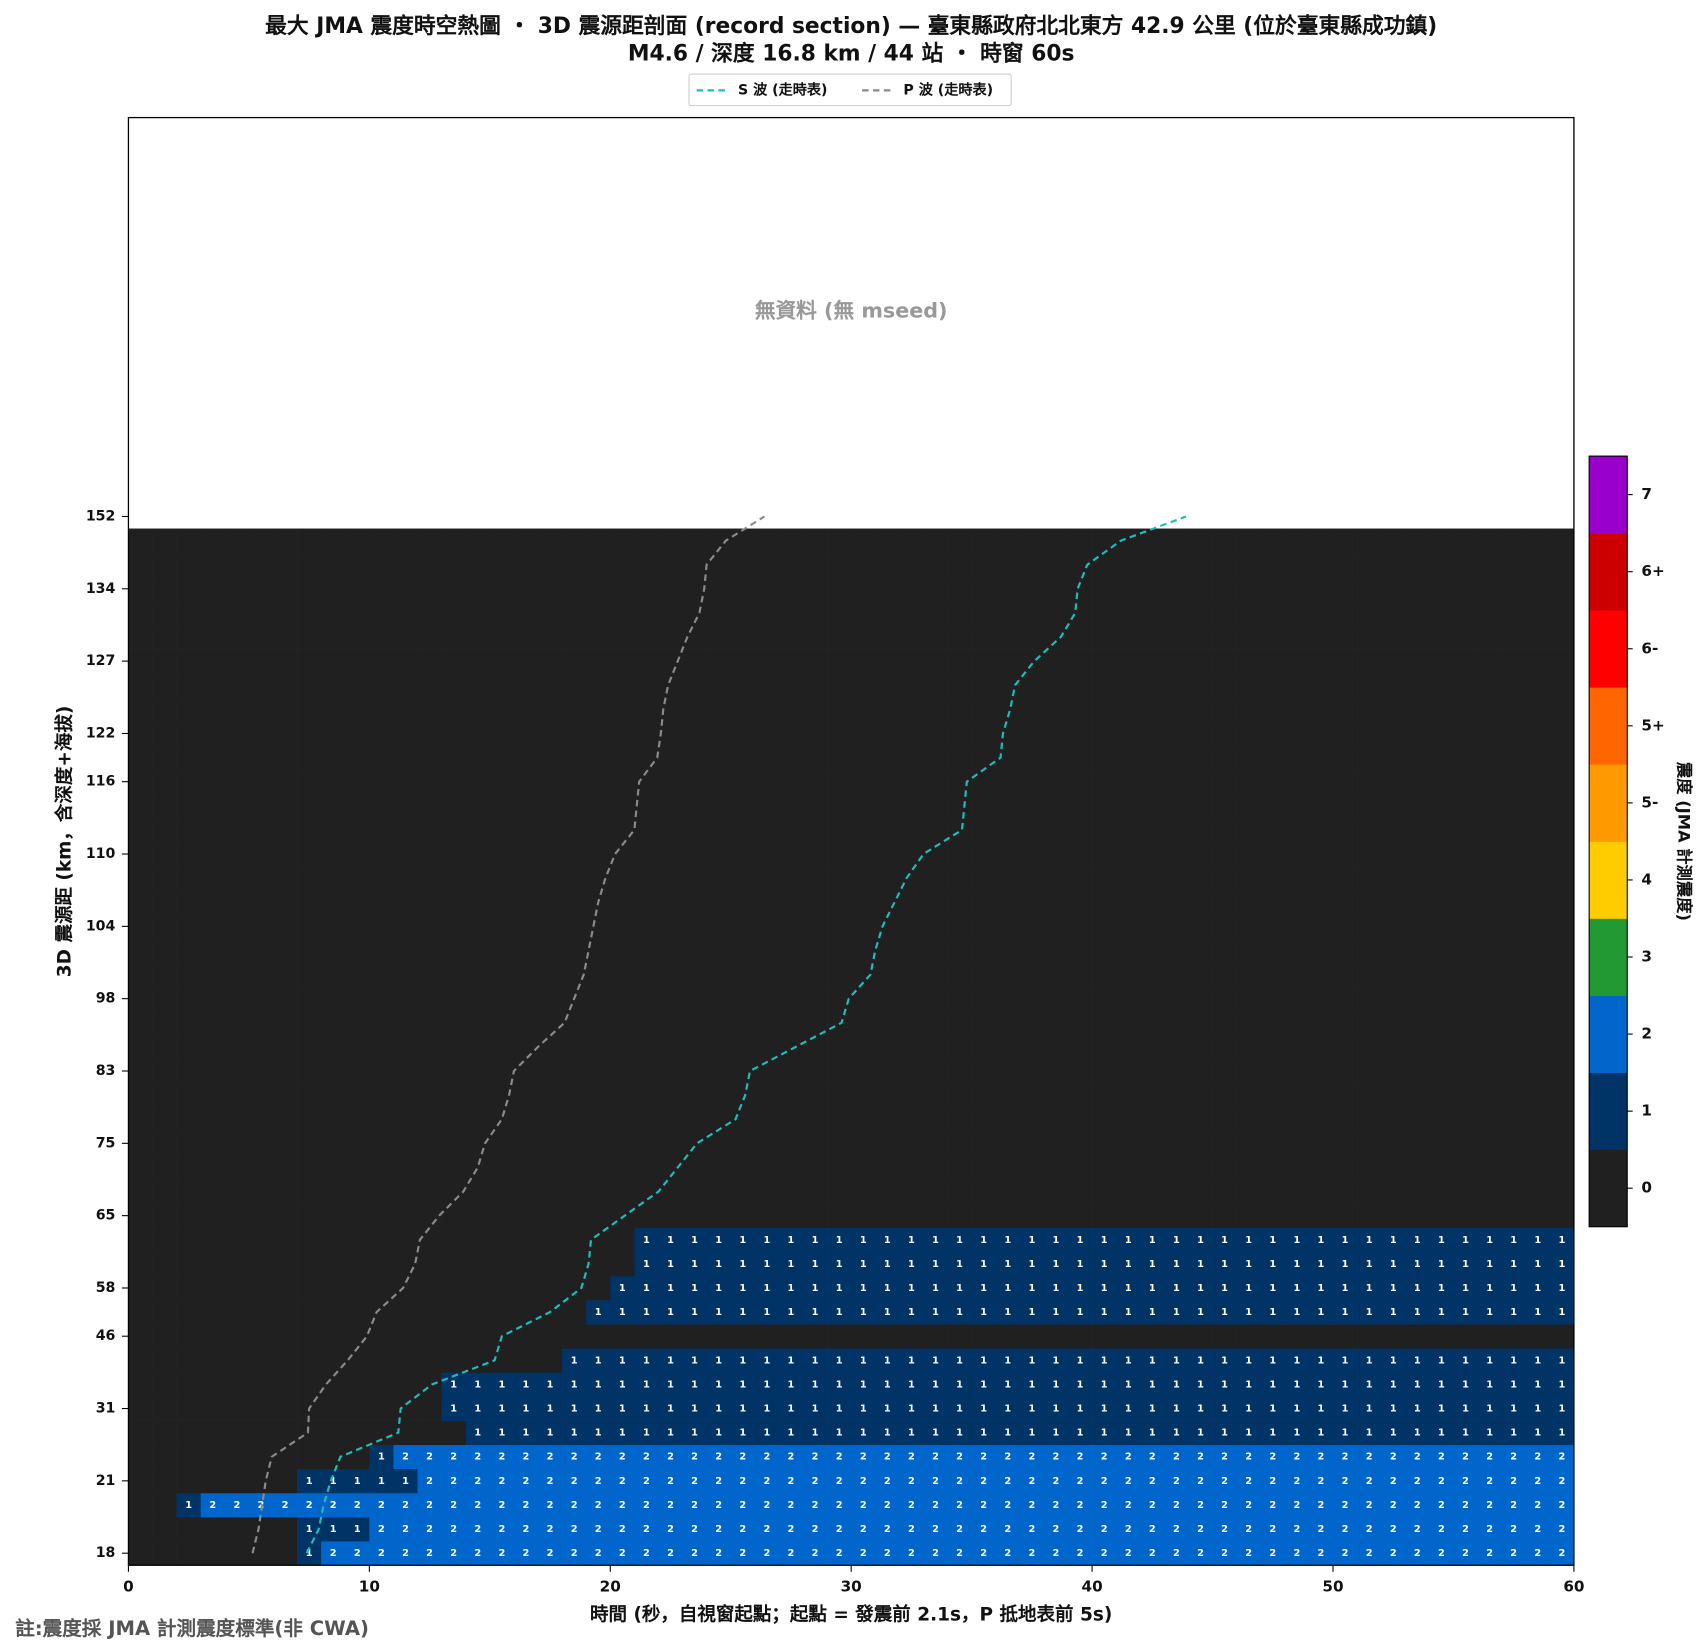 The image size is (1698, 1648). What do you see at coordinates (1608, 726) in the screenshot?
I see `colorbar-swatch` at bounding box center [1608, 726].